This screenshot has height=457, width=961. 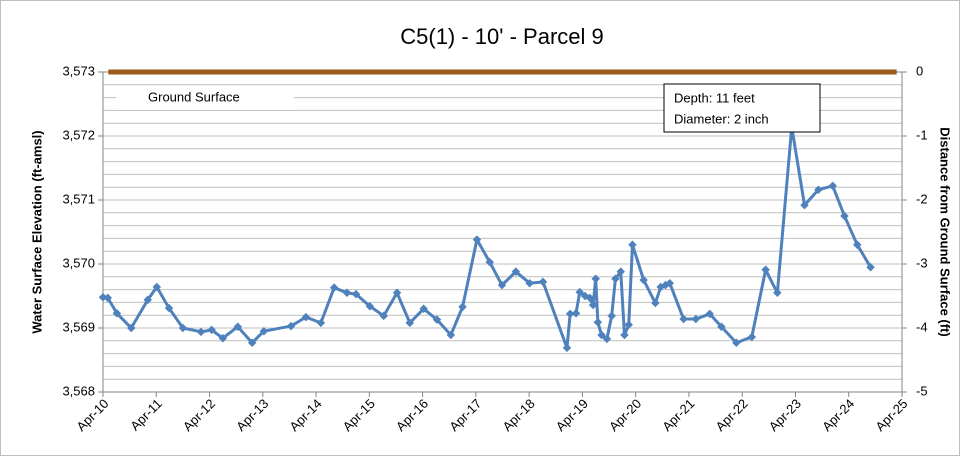 I want to click on y-tick-label: 3,568, so click(x=78, y=390).